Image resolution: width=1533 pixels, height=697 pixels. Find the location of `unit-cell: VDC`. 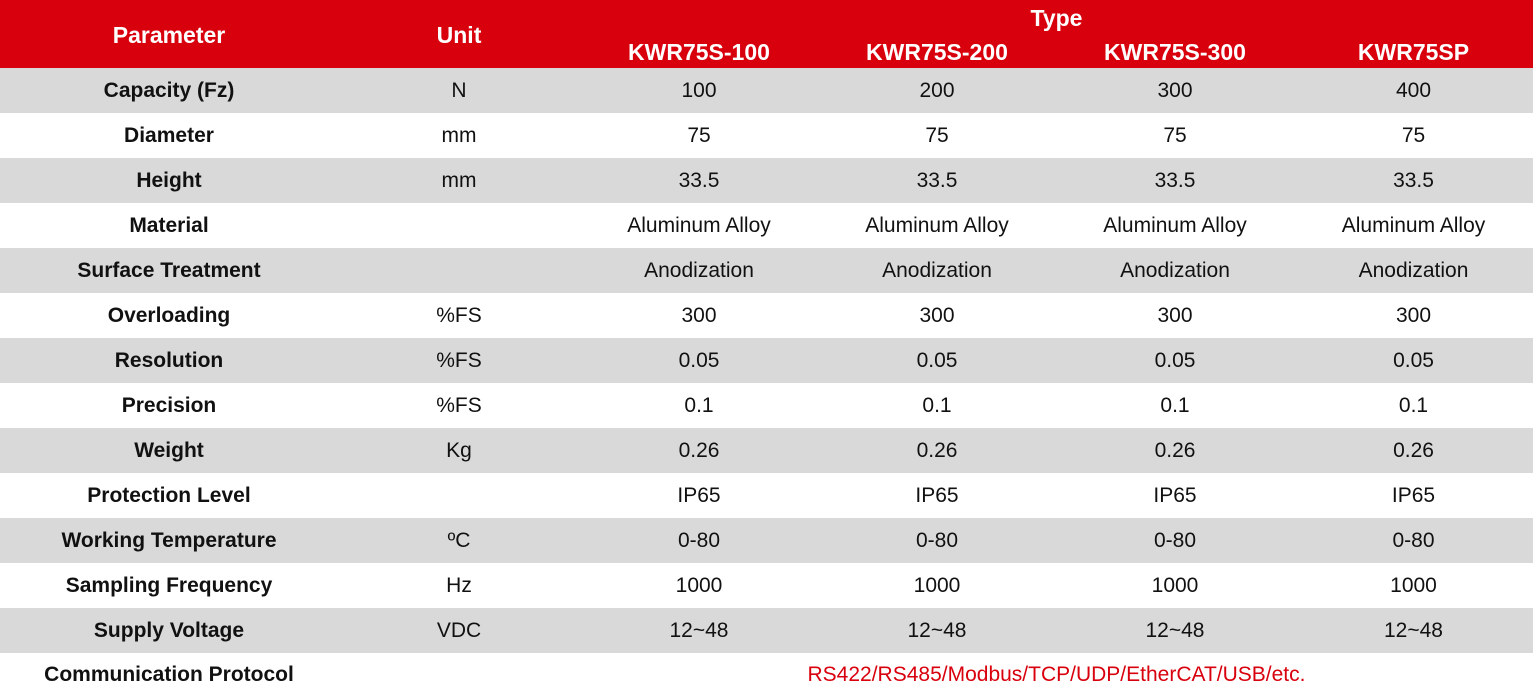

unit-cell: VDC is located at coordinates (459, 630).